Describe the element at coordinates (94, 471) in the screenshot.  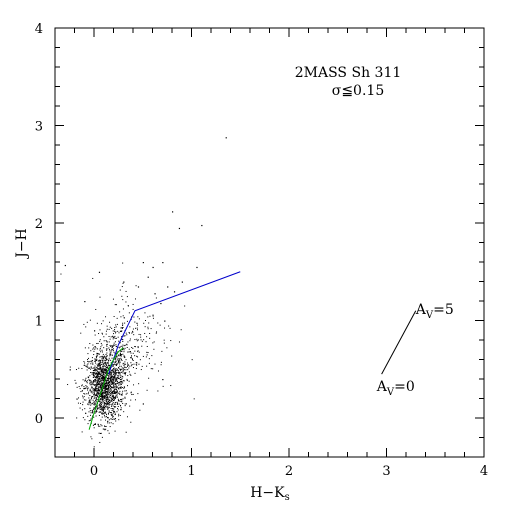
I see `x-tick-label: 0` at that location.